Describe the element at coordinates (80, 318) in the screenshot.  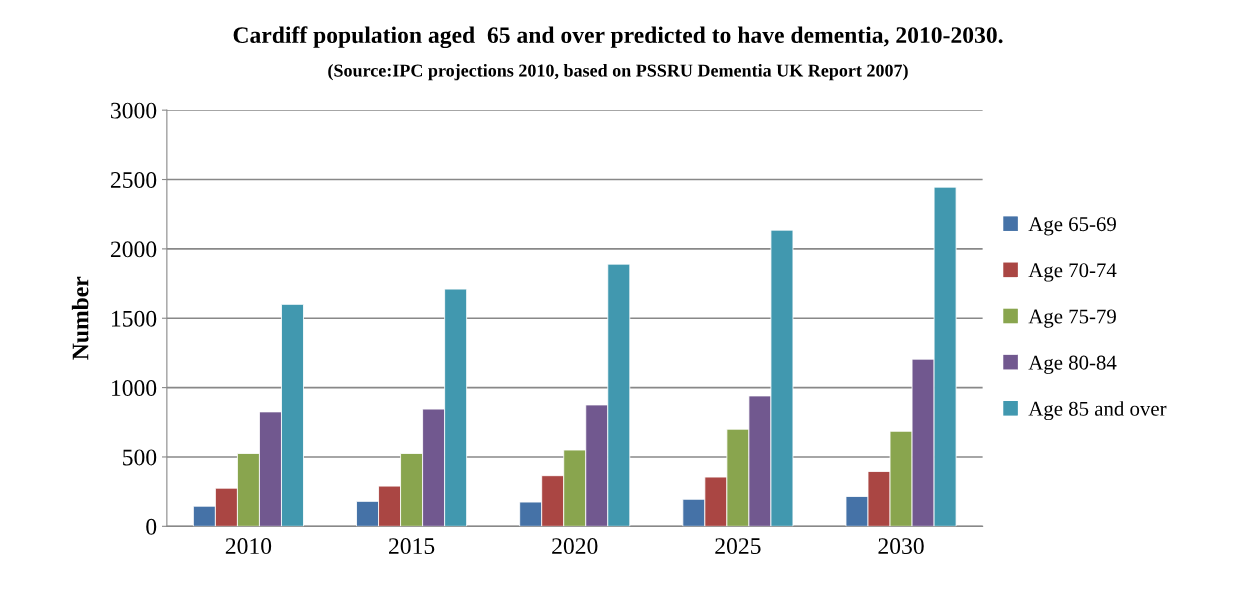
I see `y-axis-title: Number` at that location.